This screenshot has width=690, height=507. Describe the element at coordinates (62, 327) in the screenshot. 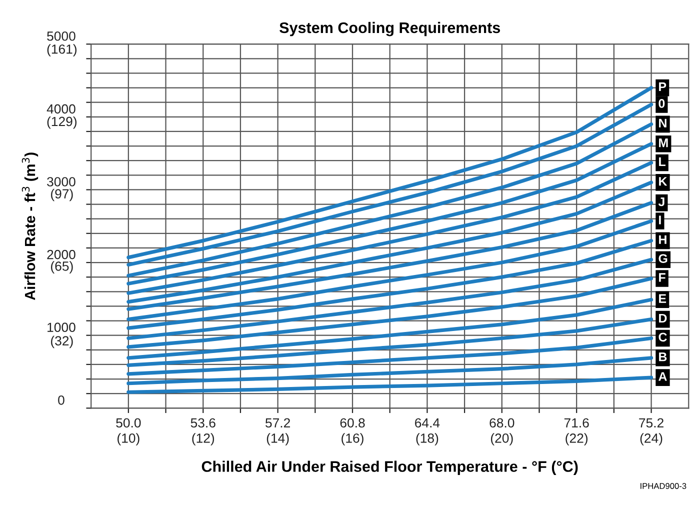

I see `y-tick-label: 1000` at that location.